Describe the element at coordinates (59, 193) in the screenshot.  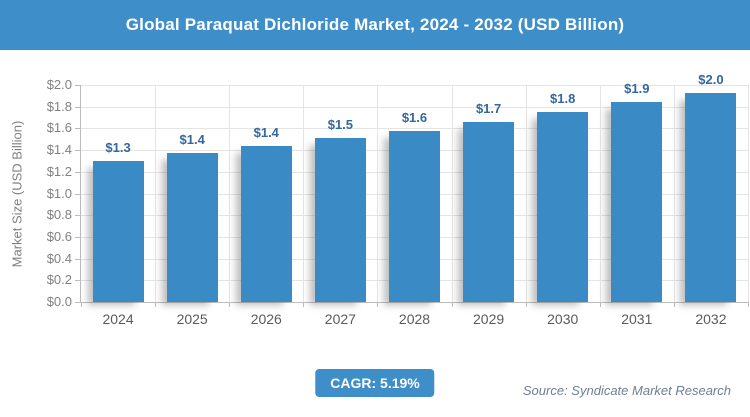
I see `y-tick-label: $1.0` at that location.